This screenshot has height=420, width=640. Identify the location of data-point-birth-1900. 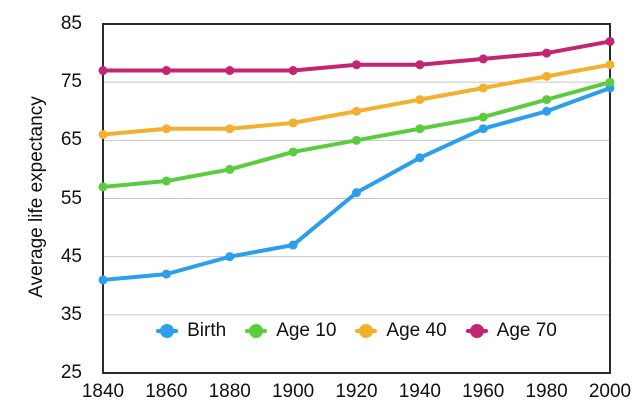
(293, 245).